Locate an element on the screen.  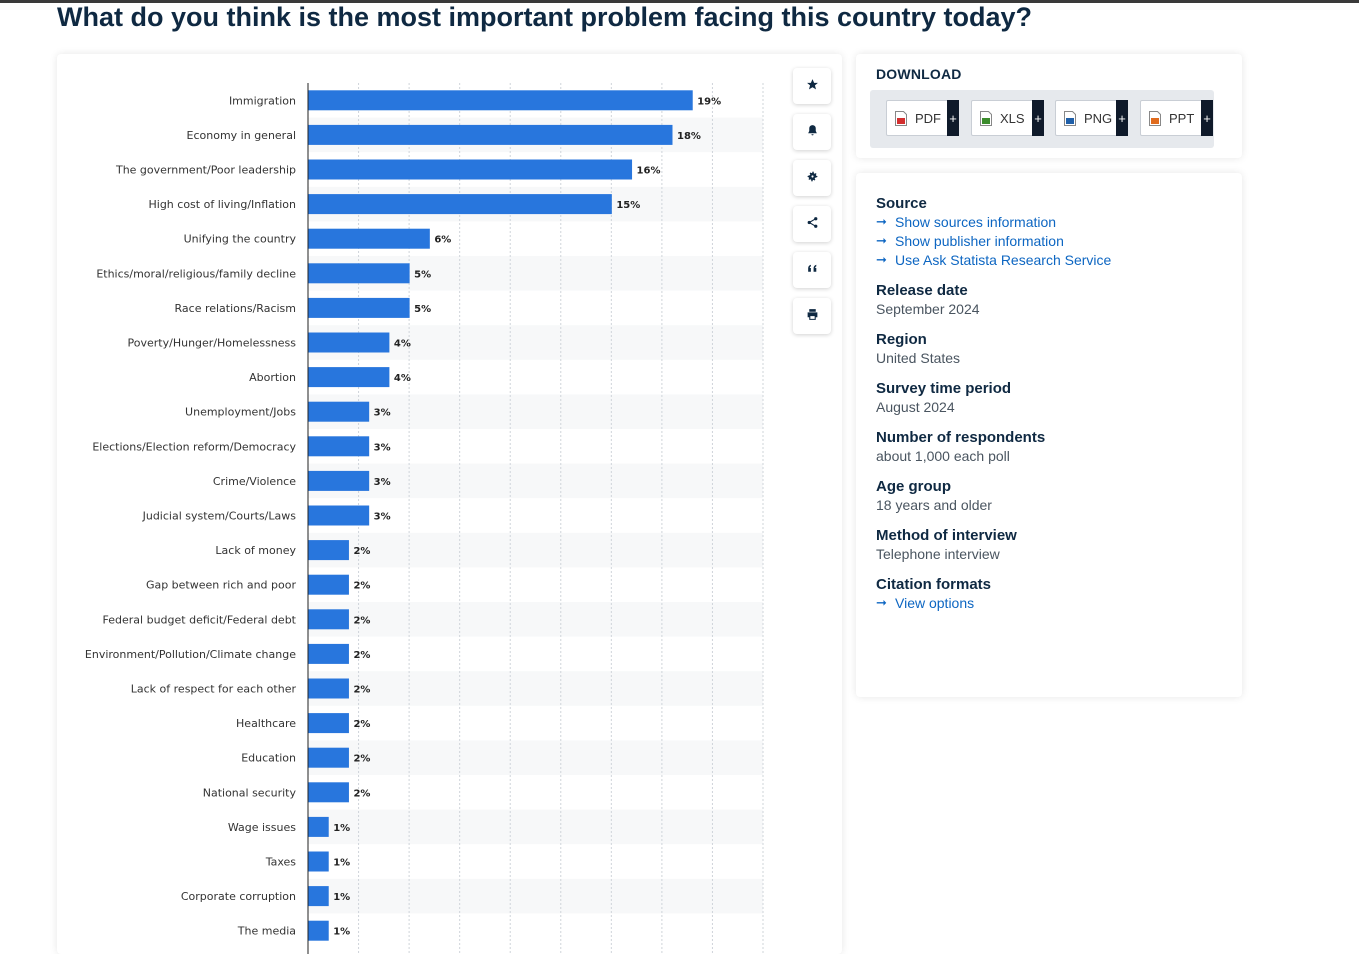
interview-method-heading: Method of interview is located at coordinates (946, 535).